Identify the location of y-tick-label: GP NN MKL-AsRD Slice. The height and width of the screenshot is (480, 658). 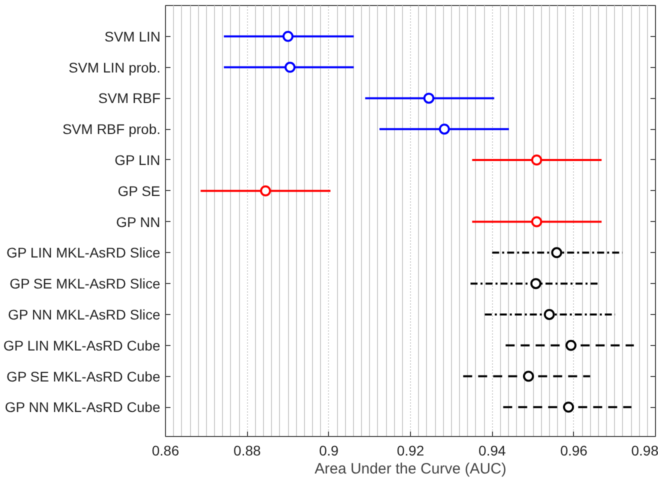
(84, 314).